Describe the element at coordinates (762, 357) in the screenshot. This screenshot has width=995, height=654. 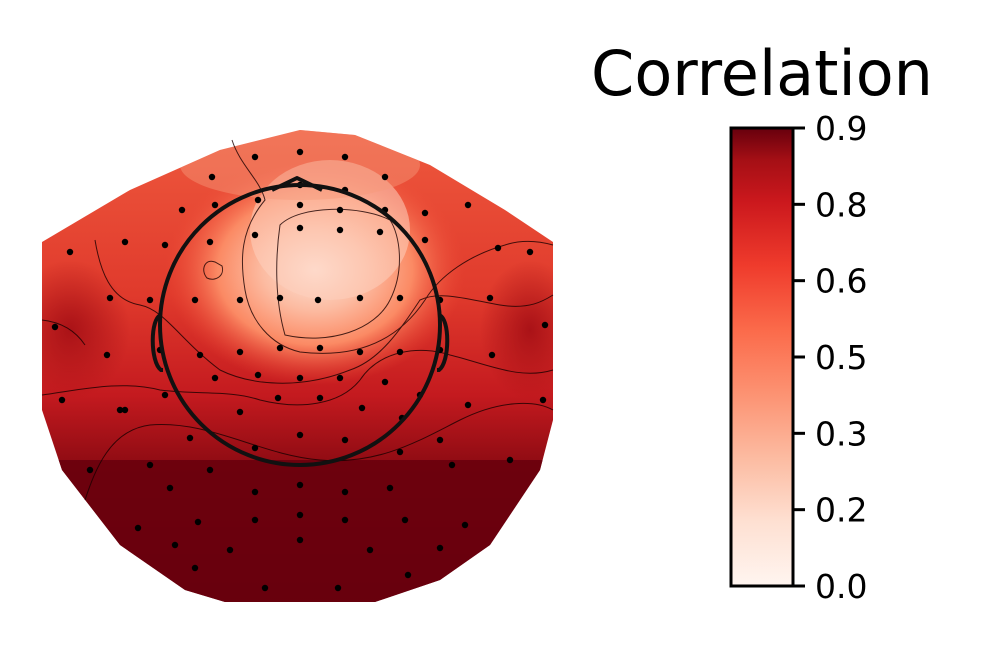
I see `colorbar-gradient` at that location.